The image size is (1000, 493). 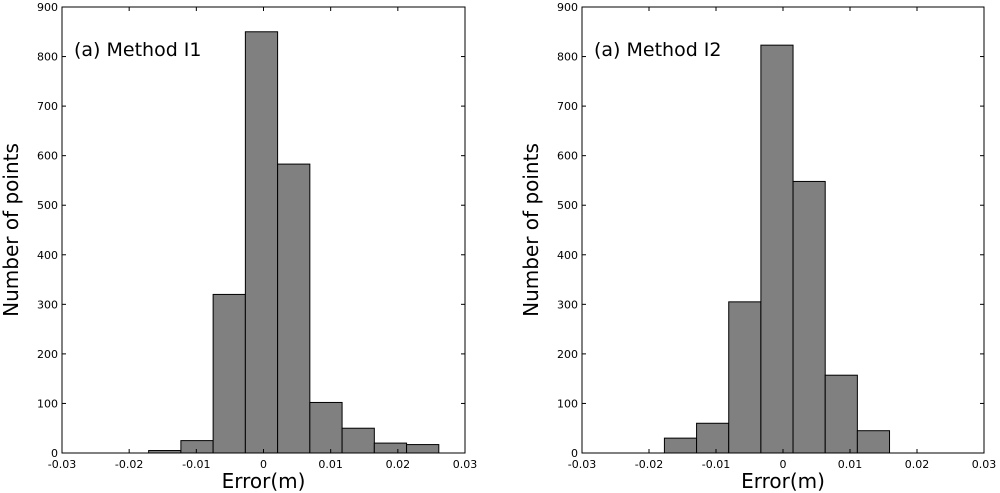 What do you see at coordinates (138, 50) in the screenshot?
I see `panel-annotation: (a) Method I1` at bounding box center [138, 50].